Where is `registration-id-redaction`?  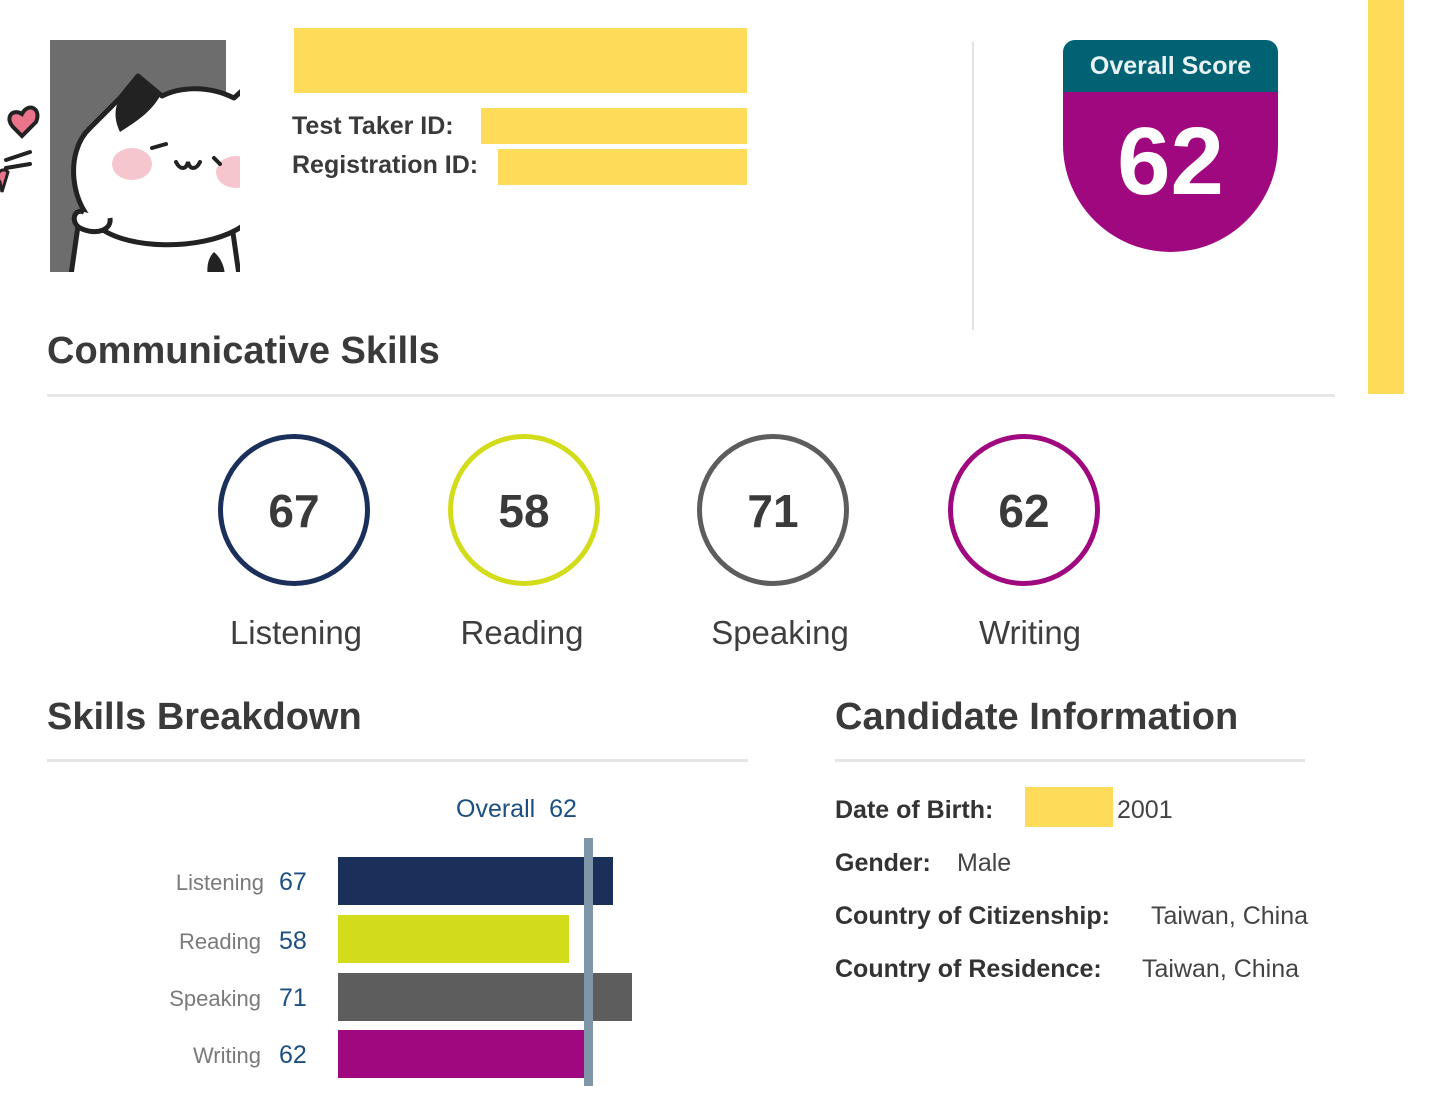 registration-id-redaction is located at coordinates (622, 167).